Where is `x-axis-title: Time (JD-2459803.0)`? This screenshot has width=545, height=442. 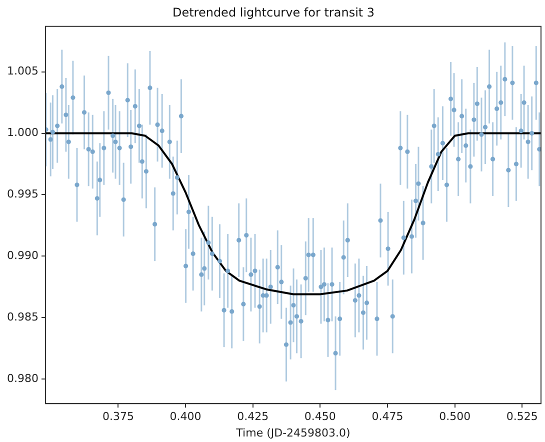 x-axis-title: Time (JD-2459803.0) is located at coordinates (292, 433).